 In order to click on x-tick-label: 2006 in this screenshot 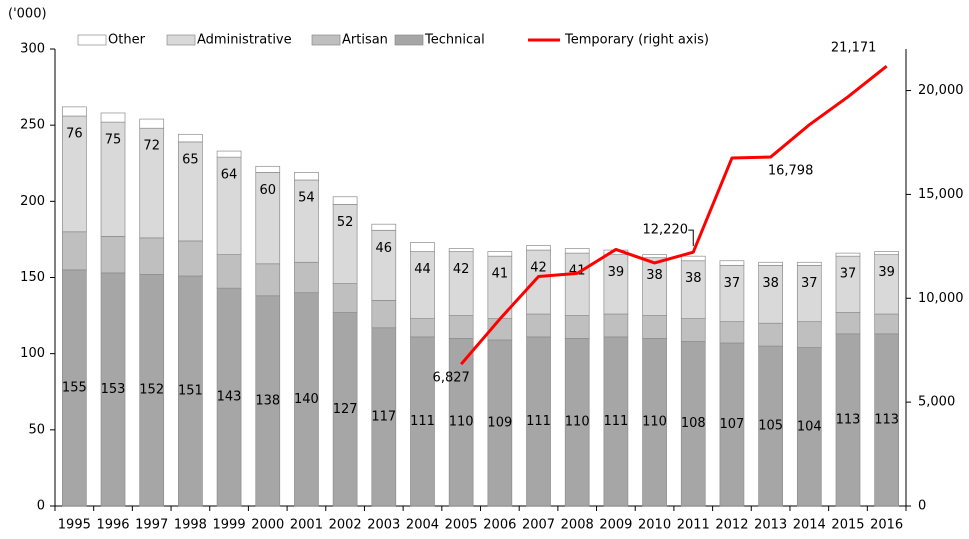, I will do `click(499, 525)`.